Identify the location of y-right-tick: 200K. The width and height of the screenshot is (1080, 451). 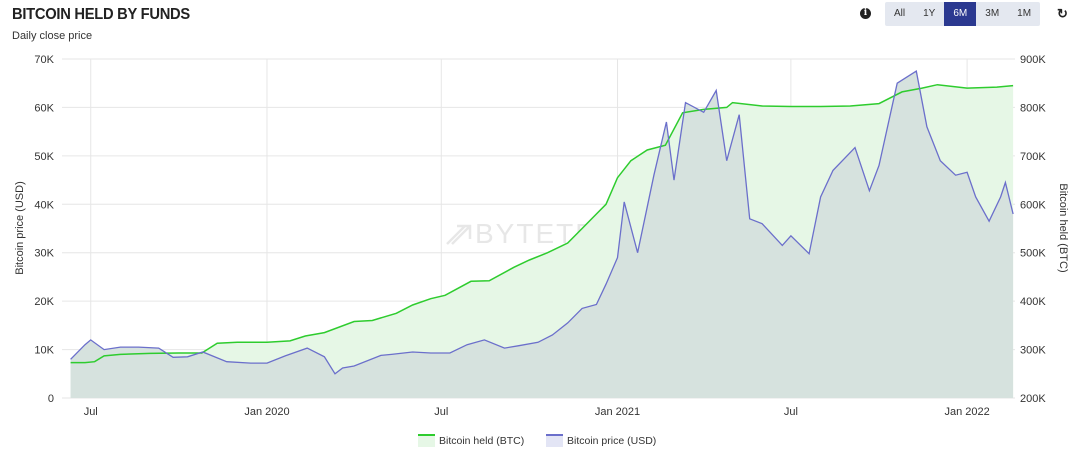
(1033, 399).